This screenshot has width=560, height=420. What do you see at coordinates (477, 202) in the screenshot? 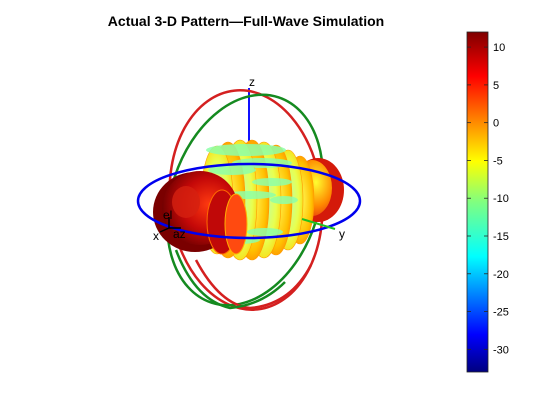
I see `colorbar-strip` at bounding box center [477, 202].